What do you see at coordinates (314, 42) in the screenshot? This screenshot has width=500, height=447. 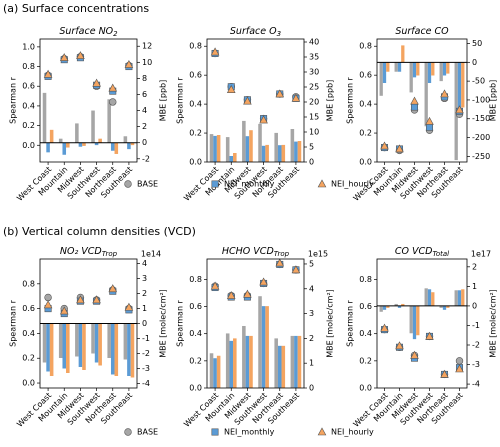 I see `y2-tick-label: 40` at bounding box center [314, 42].